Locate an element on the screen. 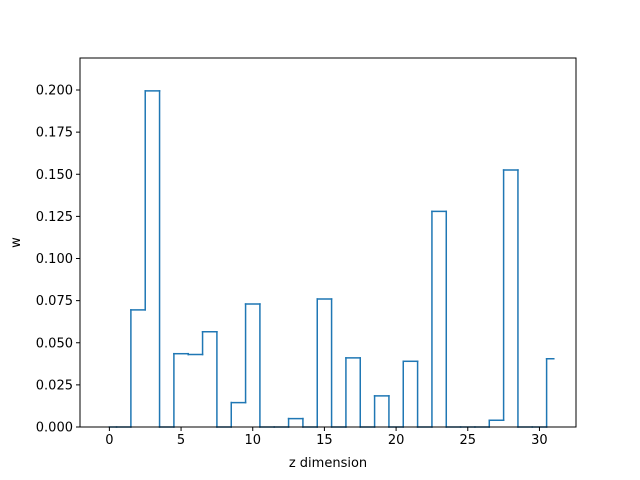 This screenshot has height=480, width=640. x-tick-label: 10 is located at coordinates (252, 440).